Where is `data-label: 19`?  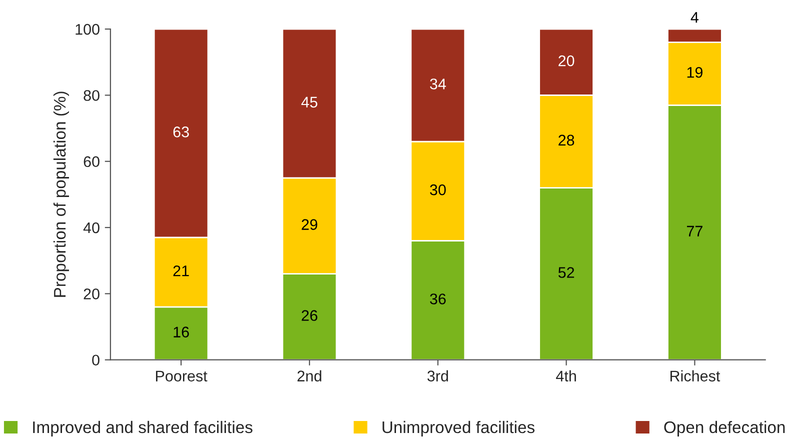
data-label: 19 is located at coordinates (694, 72).